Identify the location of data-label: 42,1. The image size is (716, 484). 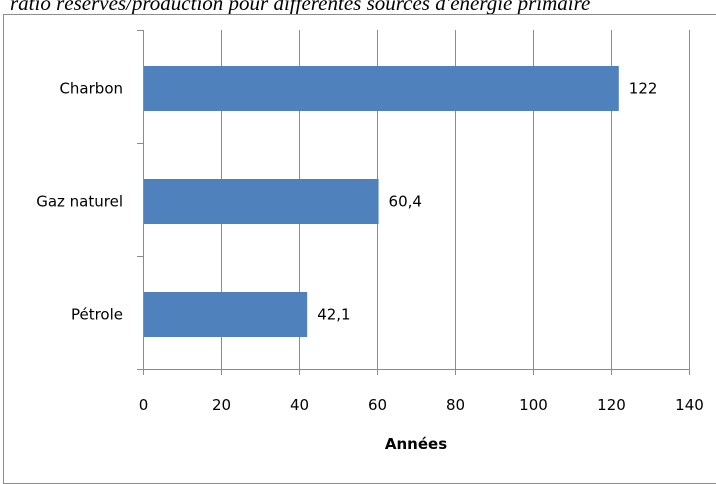
(333, 315).